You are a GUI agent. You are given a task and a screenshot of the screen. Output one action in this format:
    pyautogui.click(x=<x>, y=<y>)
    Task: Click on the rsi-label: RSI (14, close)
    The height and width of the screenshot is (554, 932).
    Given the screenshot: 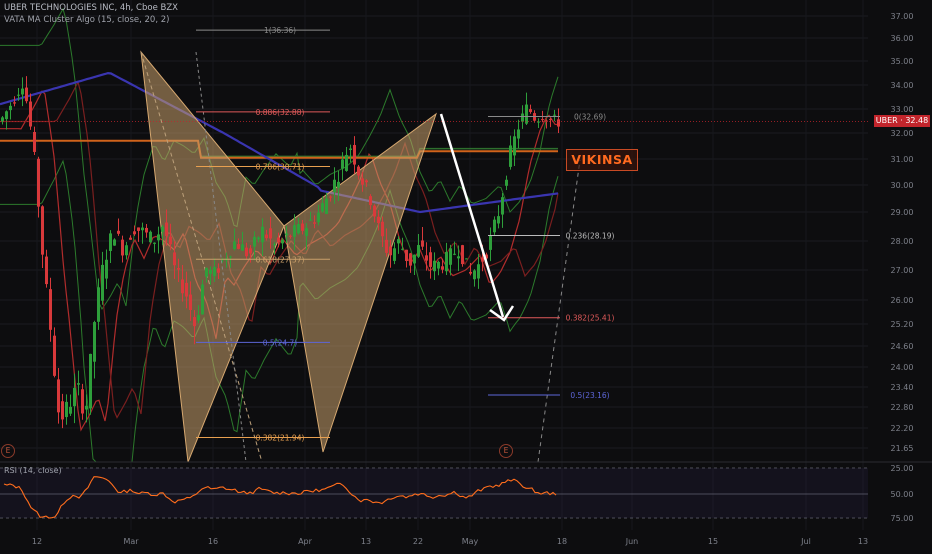 What is the action you would take?
    pyautogui.click(x=33, y=470)
    